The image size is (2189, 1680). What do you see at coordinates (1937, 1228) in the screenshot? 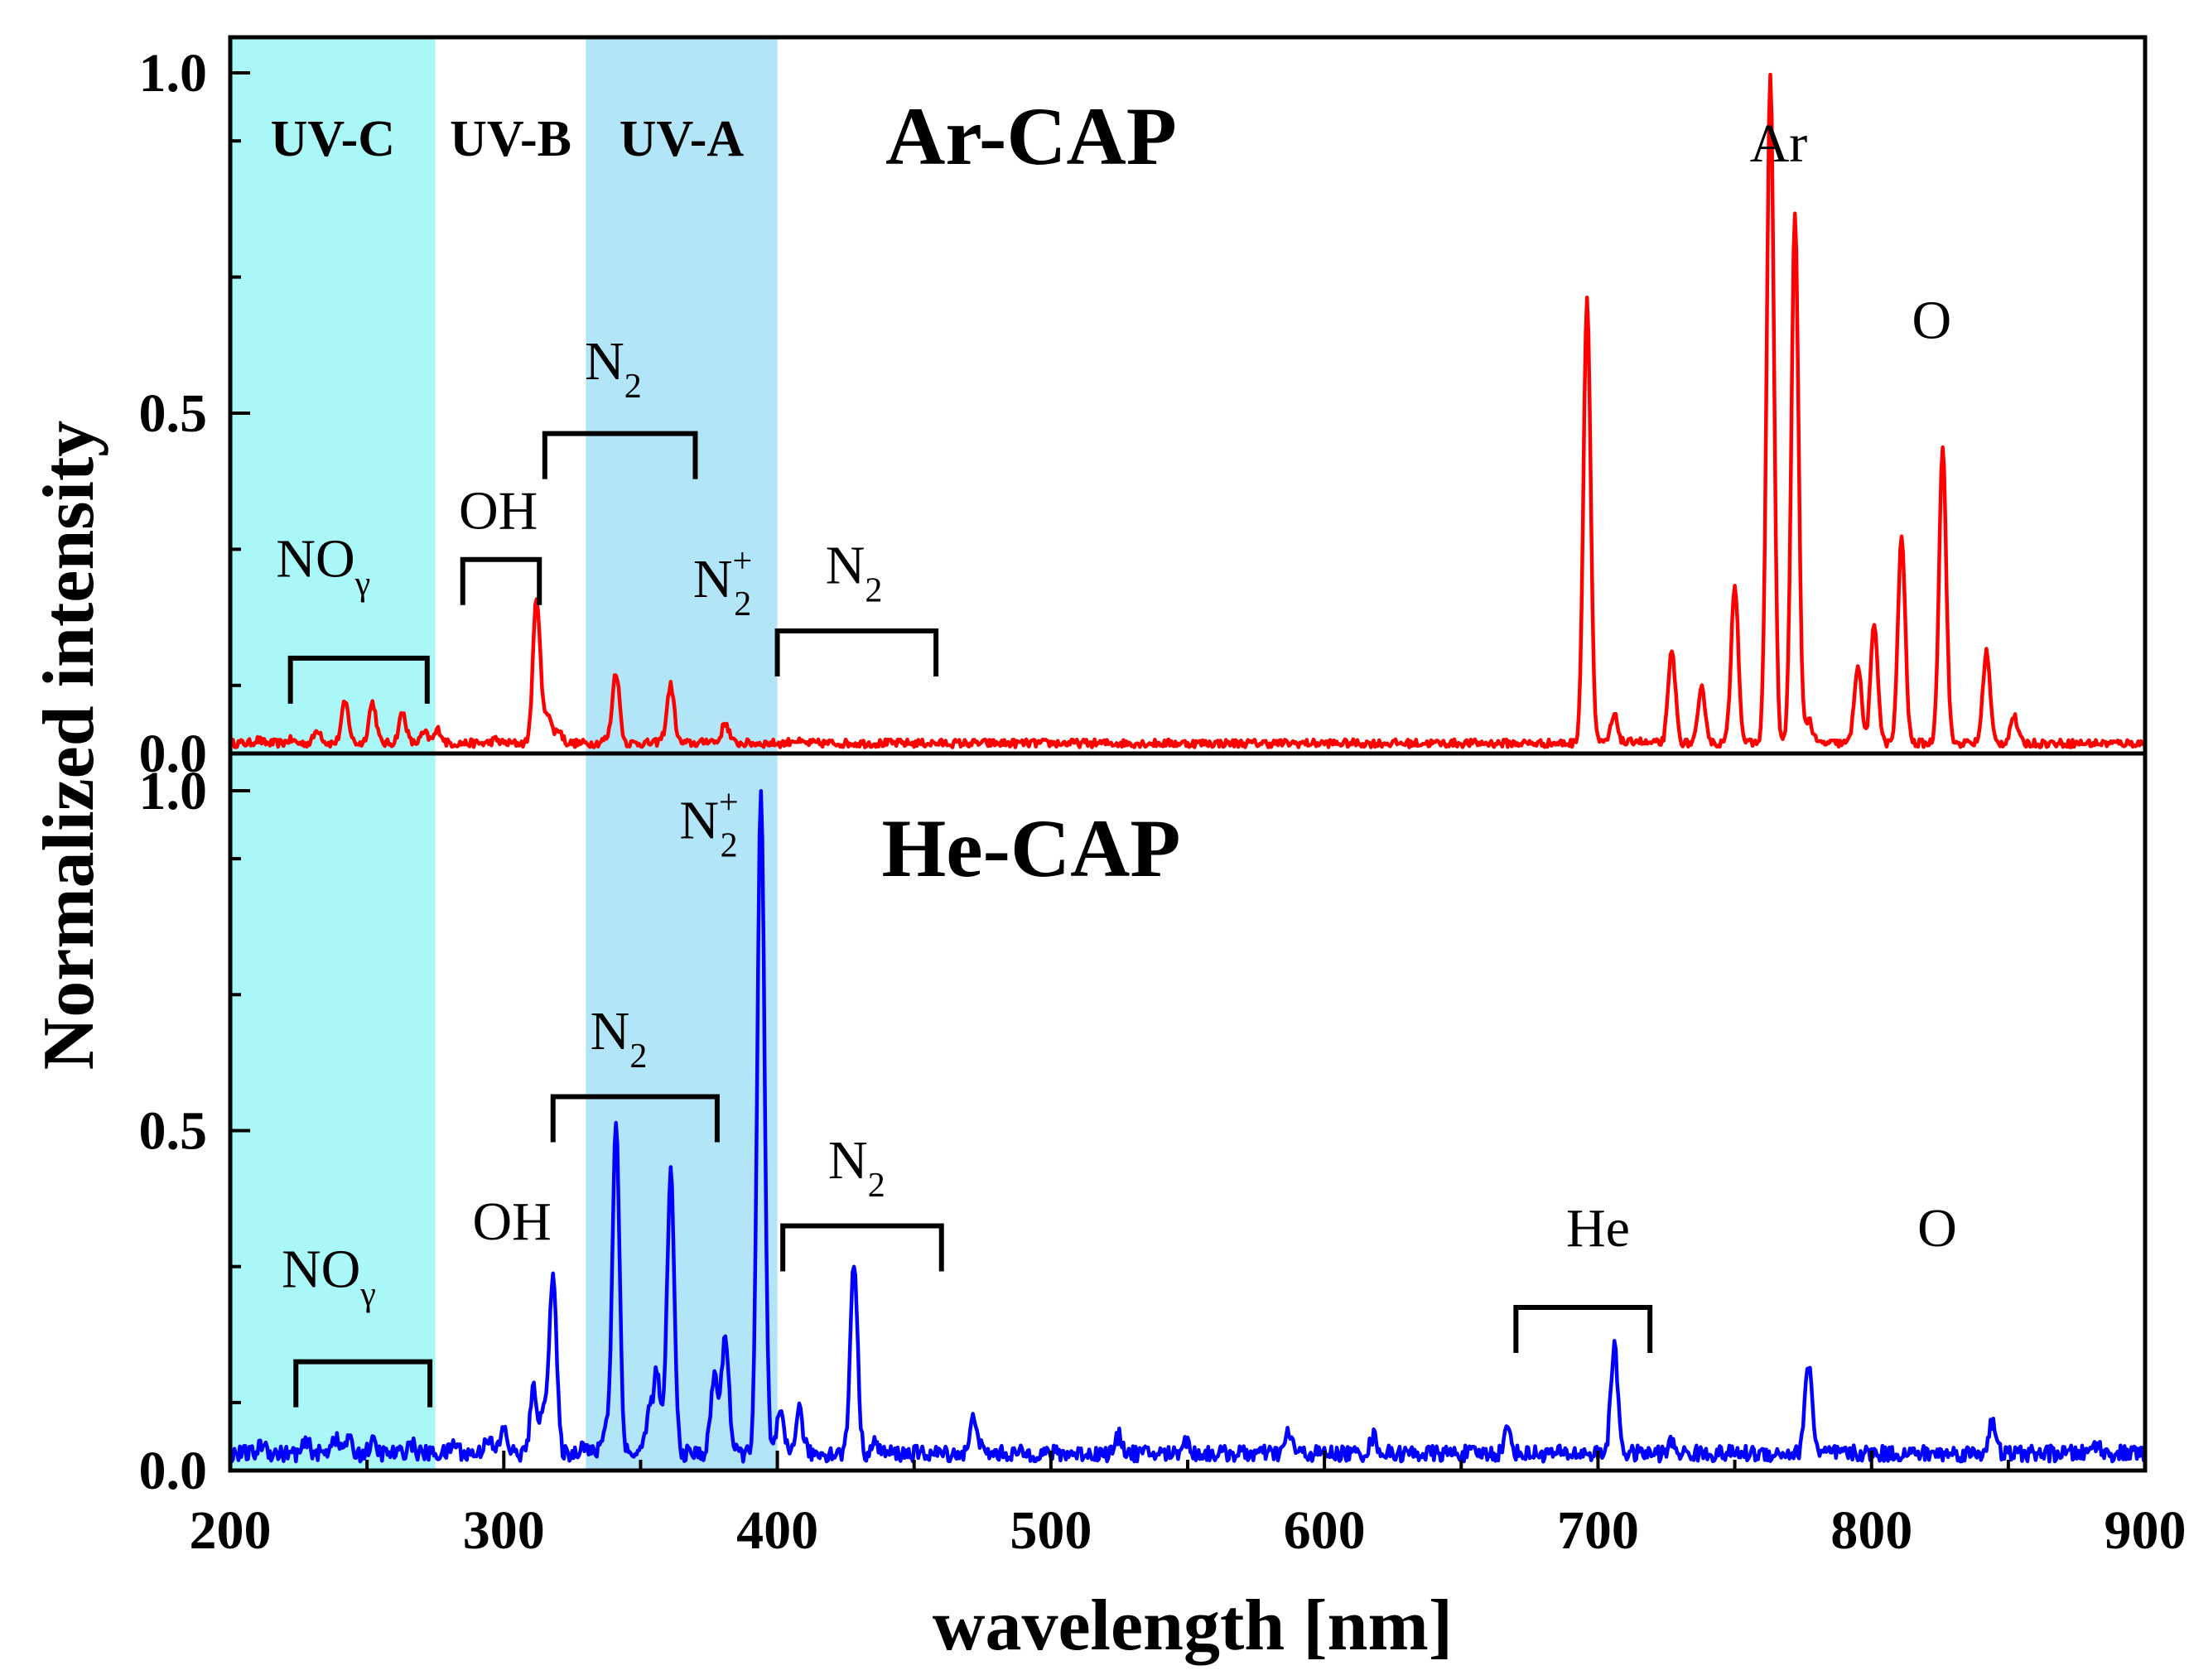
I see `annotation-o-1-6: O` at bounding box center [1937, 1228].